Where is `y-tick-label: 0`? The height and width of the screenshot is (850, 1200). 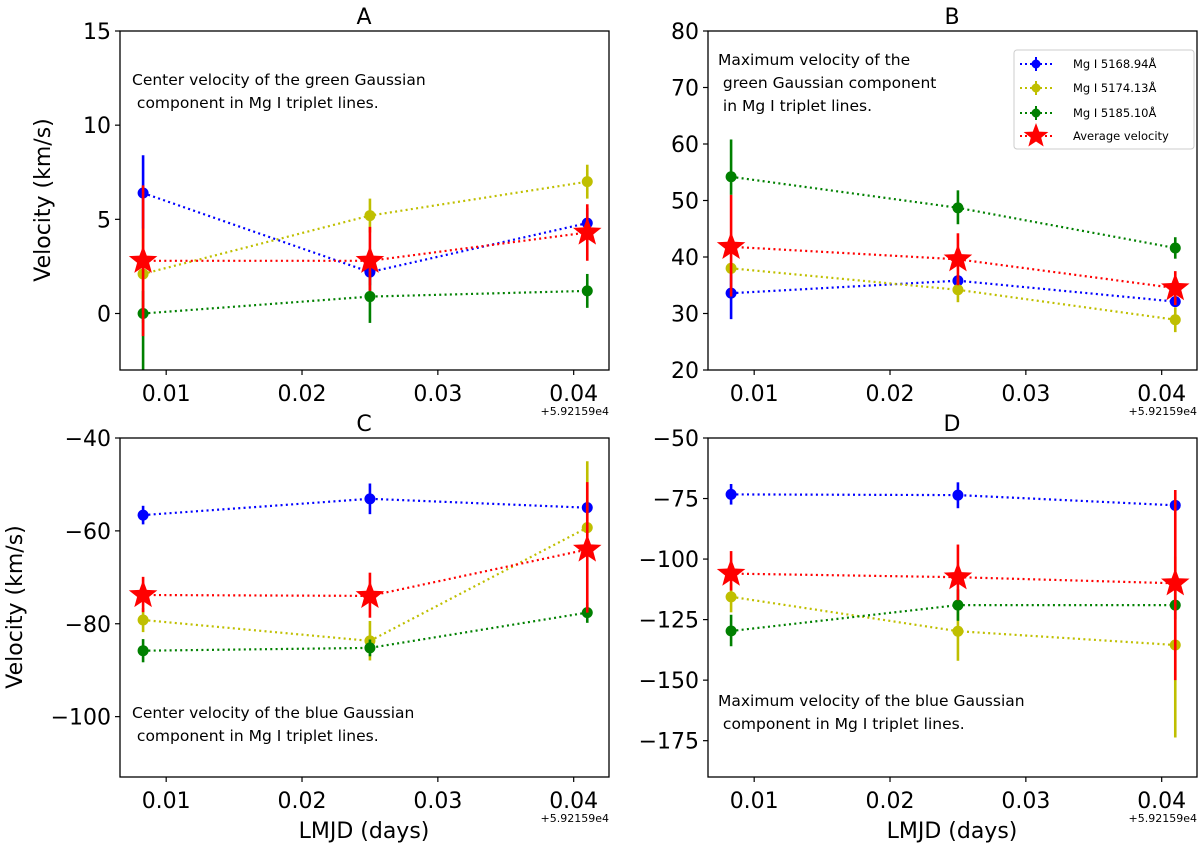
y-tick-label: 0 is located at coordinates (104, 315).